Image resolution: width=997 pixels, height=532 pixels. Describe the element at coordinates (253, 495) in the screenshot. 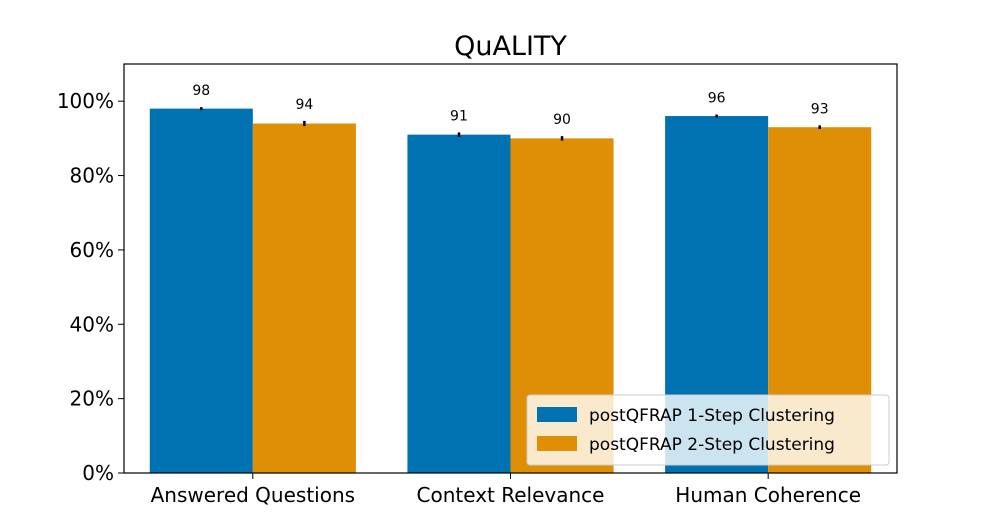

I see `x-tick-label: Answered Questions` at that location.